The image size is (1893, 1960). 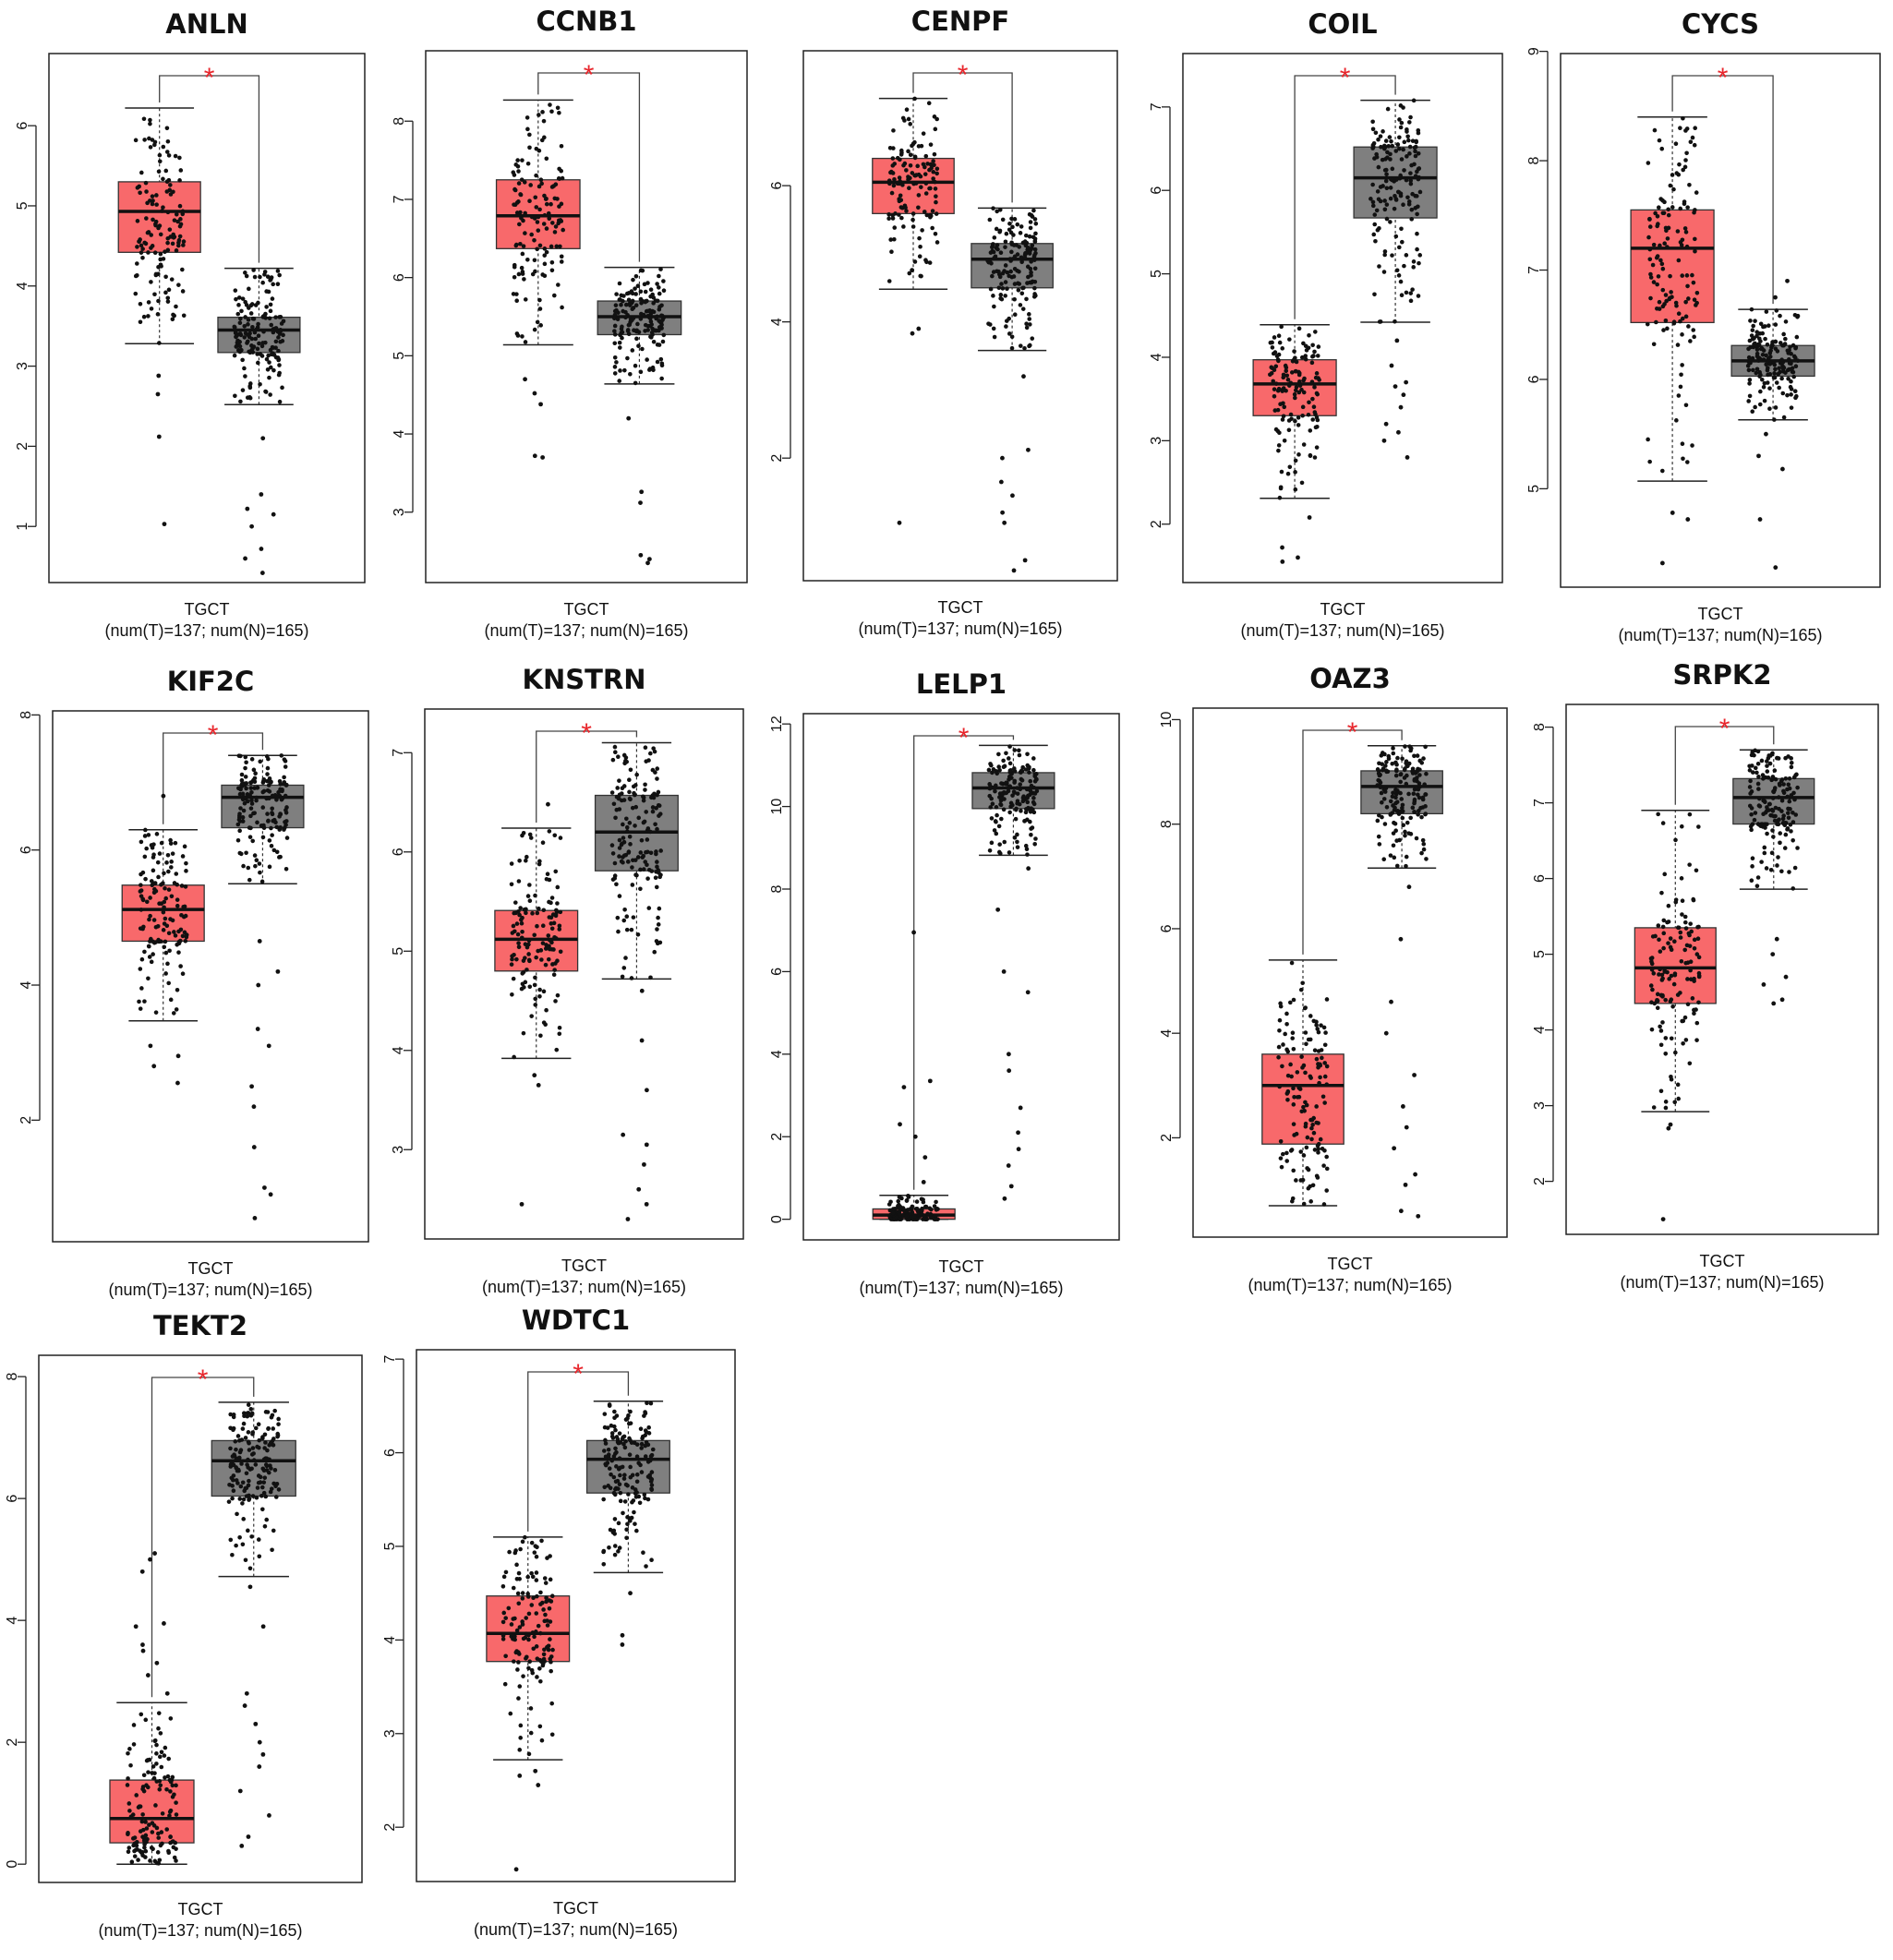 I want to click on y-tick-label: 0, so click(x=777, y=1219).